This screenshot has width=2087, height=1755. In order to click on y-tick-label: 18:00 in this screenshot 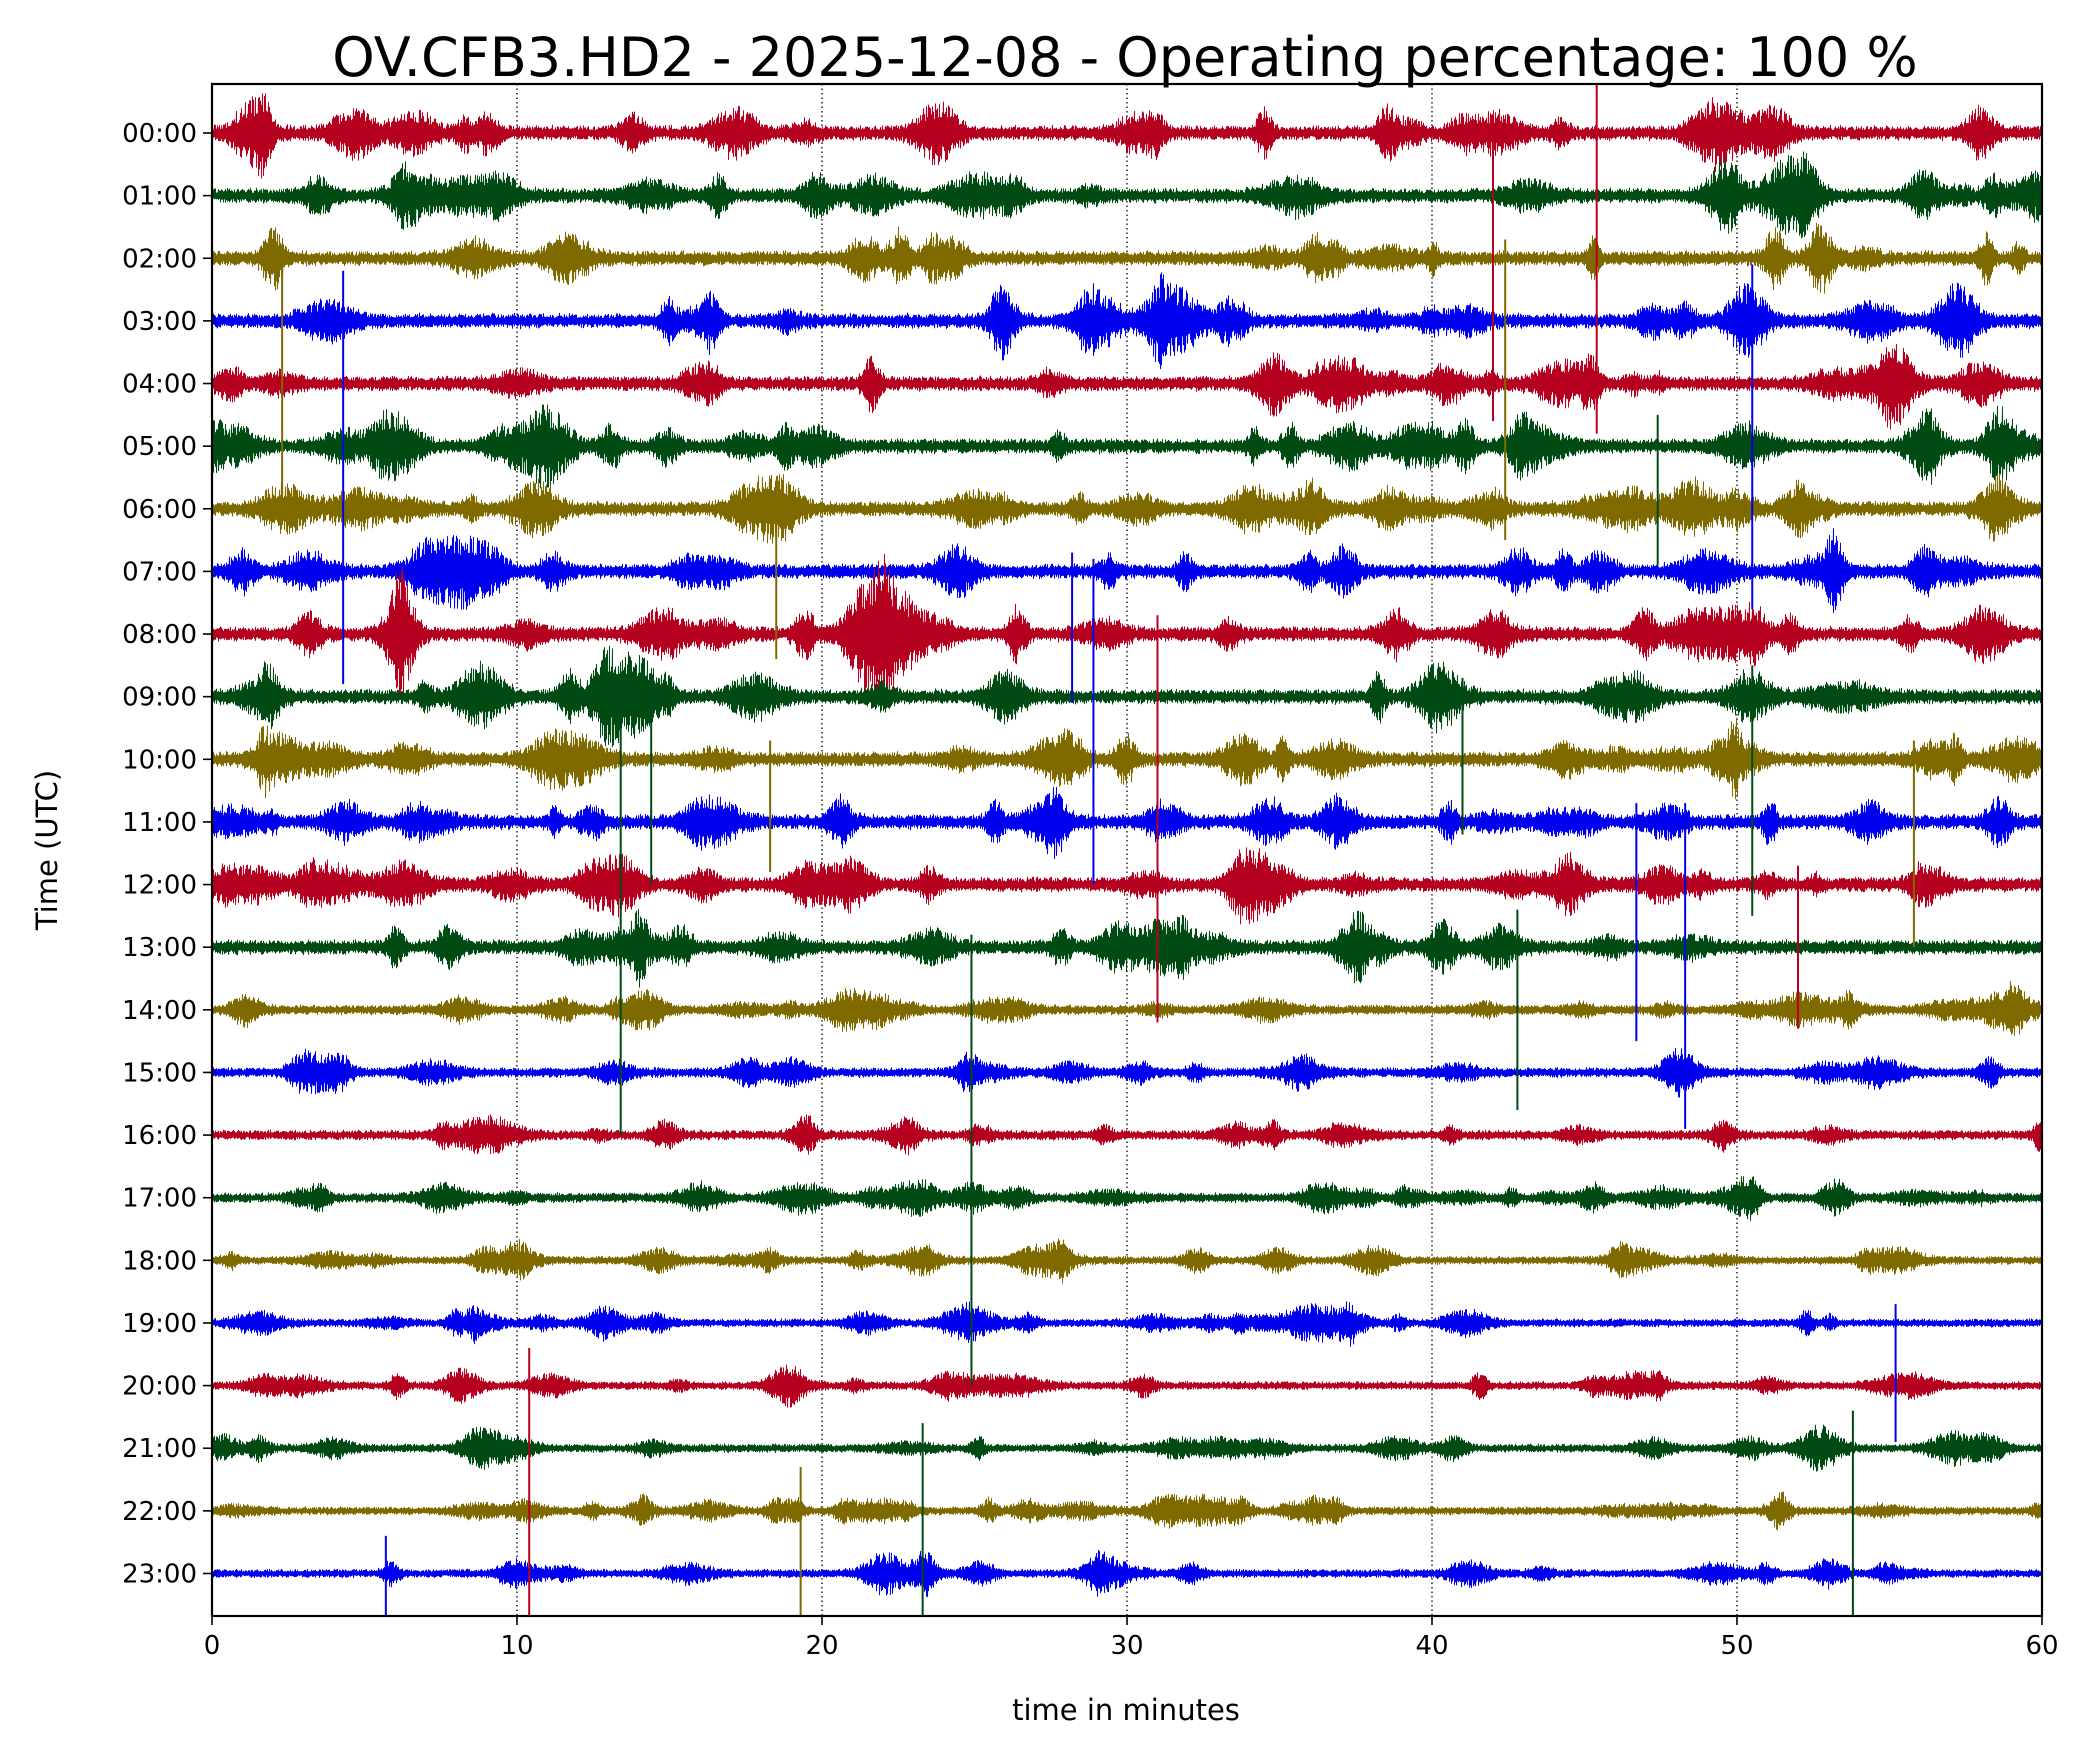, I will do `click(159, 1261)`.